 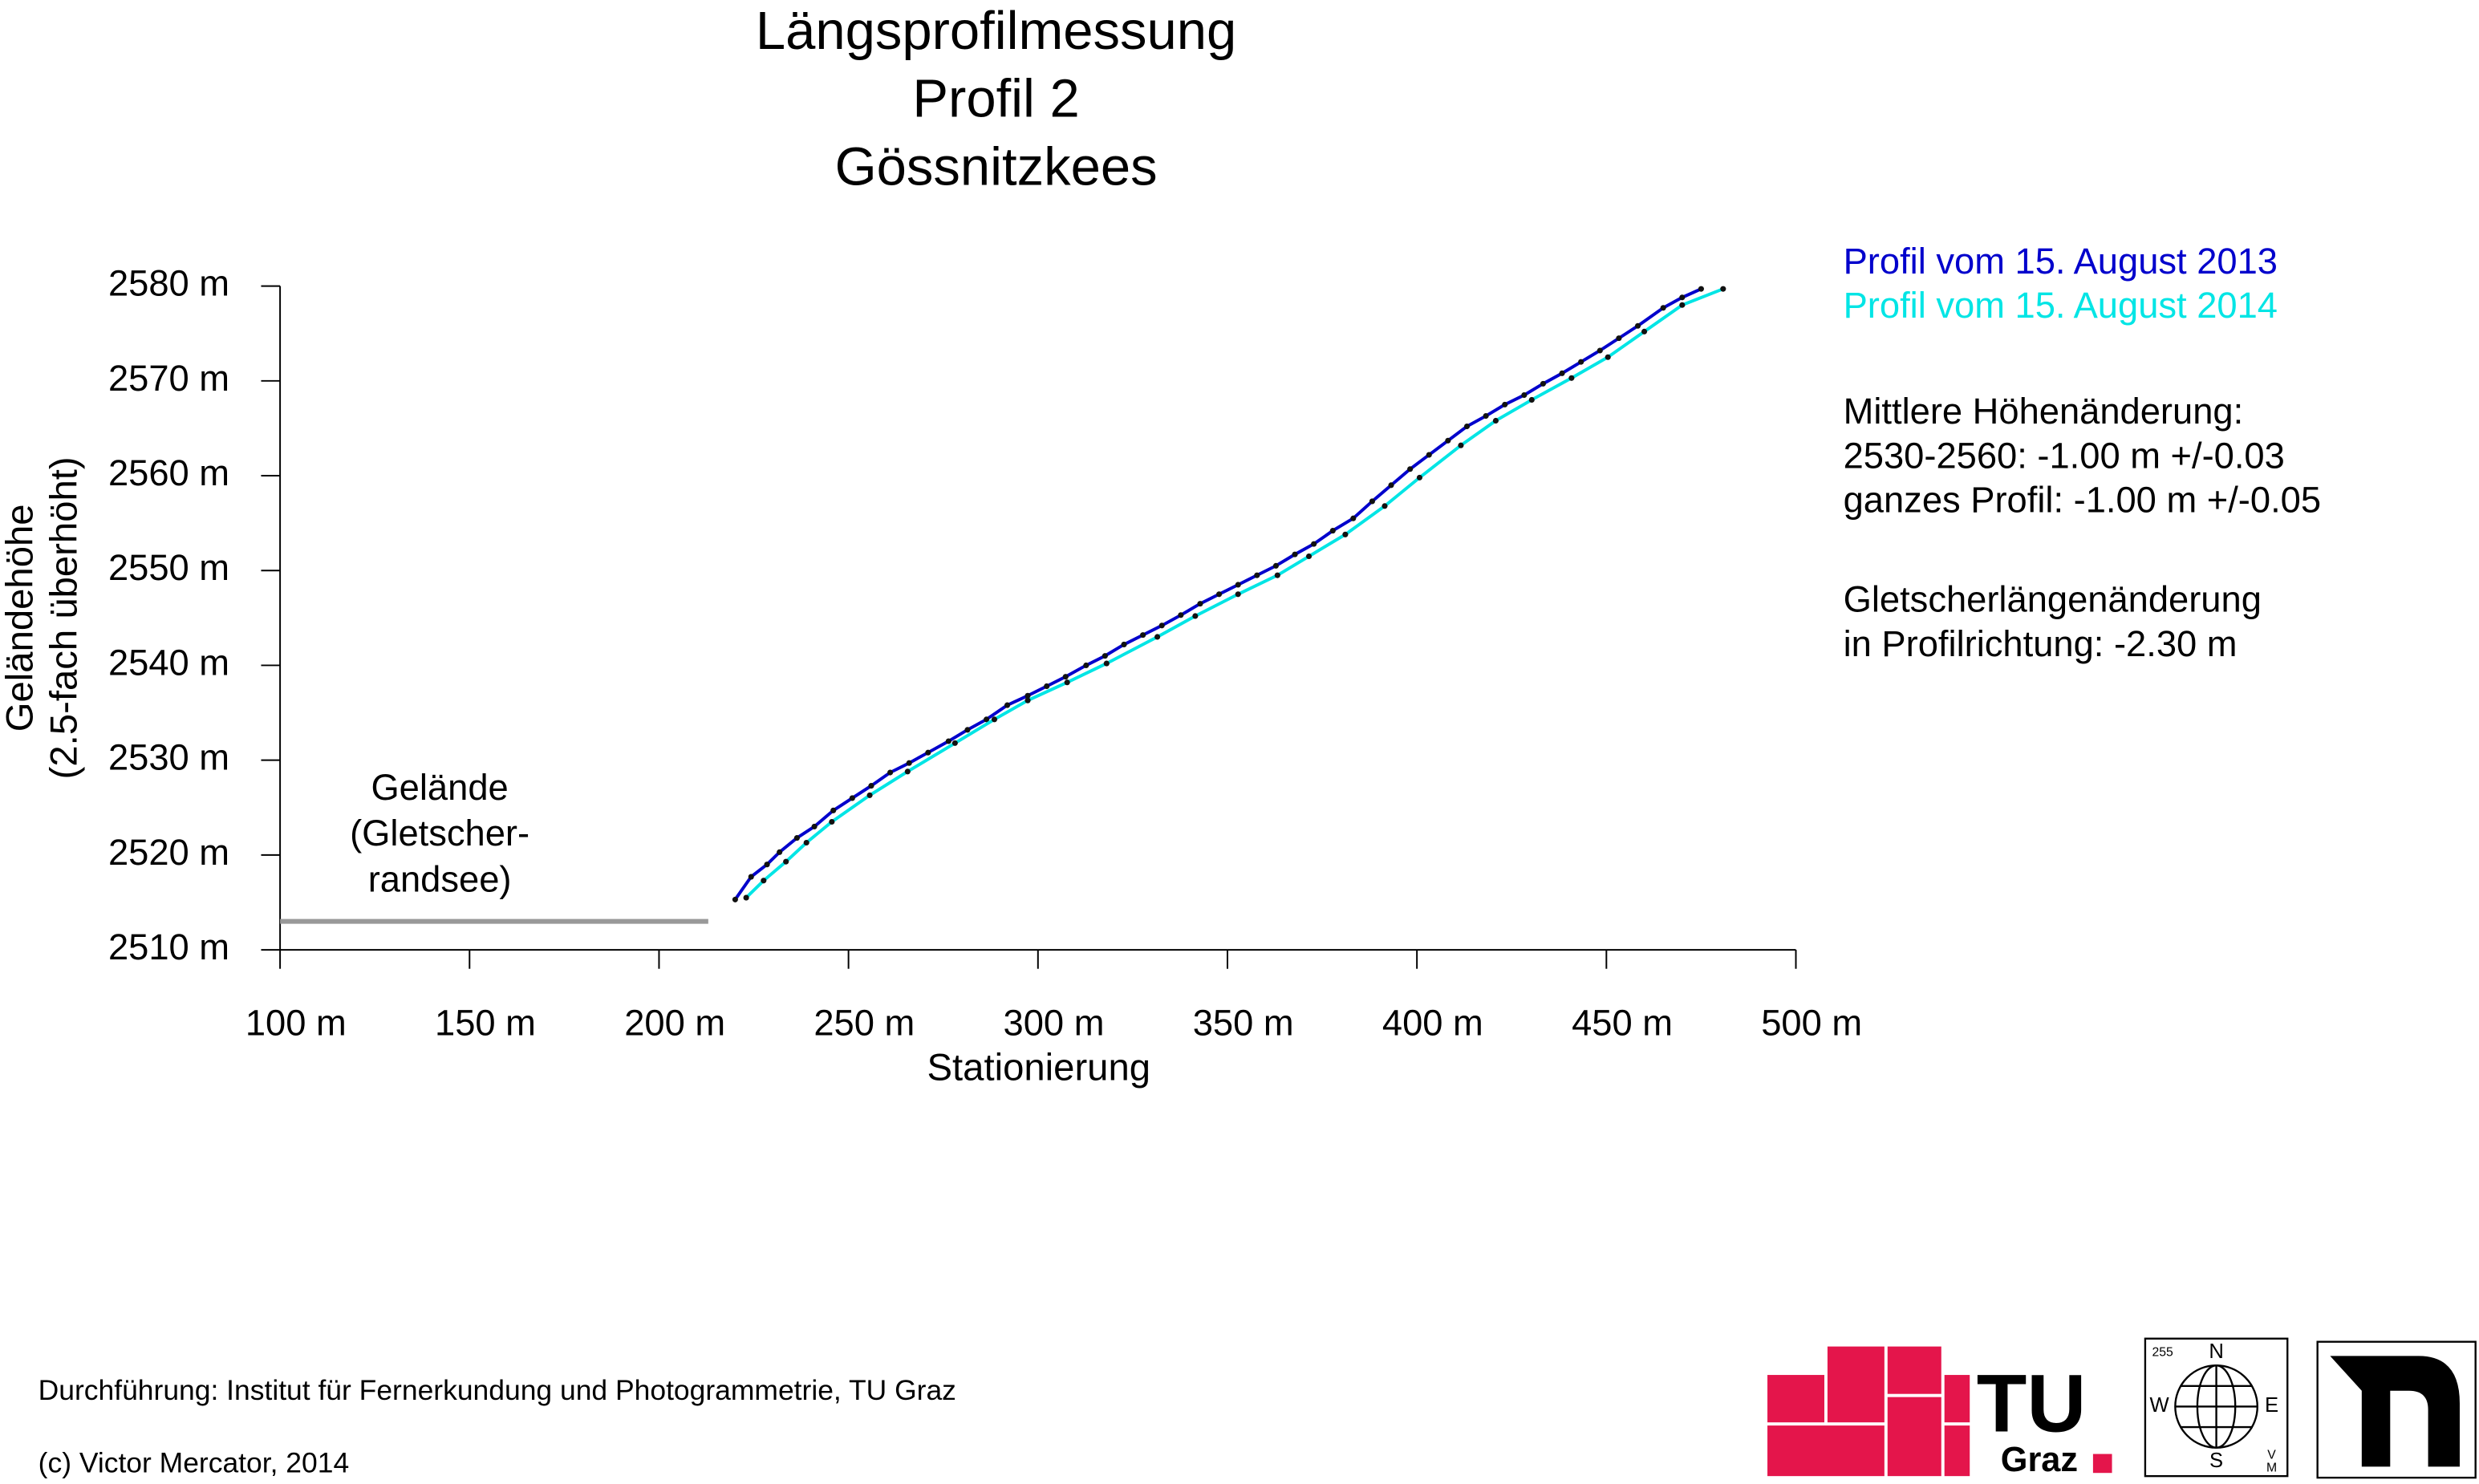 What do you see at coordinates (2216, 1461) in the screenshot?
I see `logo-text: S` at bounding box center [2216, 1461].